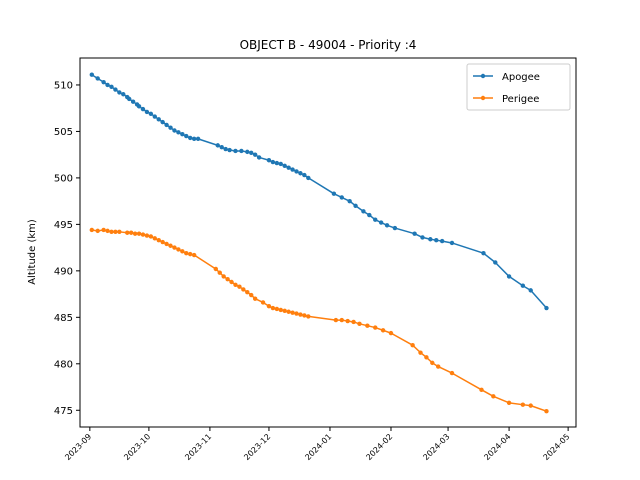 Image resolution: width=640 pixels, height=480 pixels. What do you see at coordinates (328, 45) in the screenshot?
I see `chart-title: OBJECT B - 49004 - Priority :4` at bounding box center [328, 45].